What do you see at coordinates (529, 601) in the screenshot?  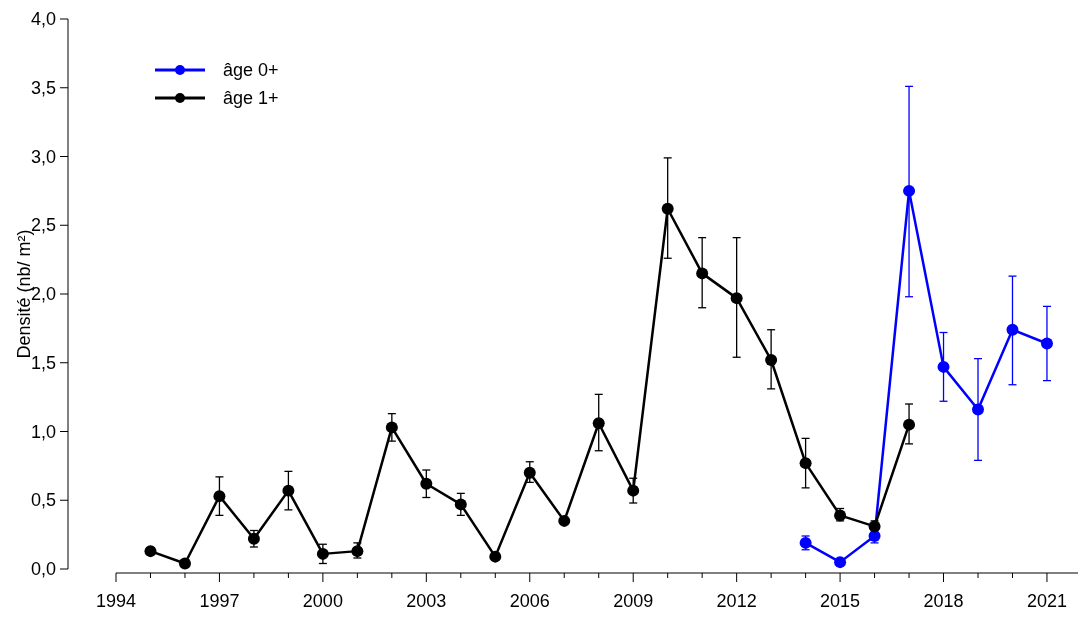 I see `x-tick-label: 2006` at bounding box center [529, 601].